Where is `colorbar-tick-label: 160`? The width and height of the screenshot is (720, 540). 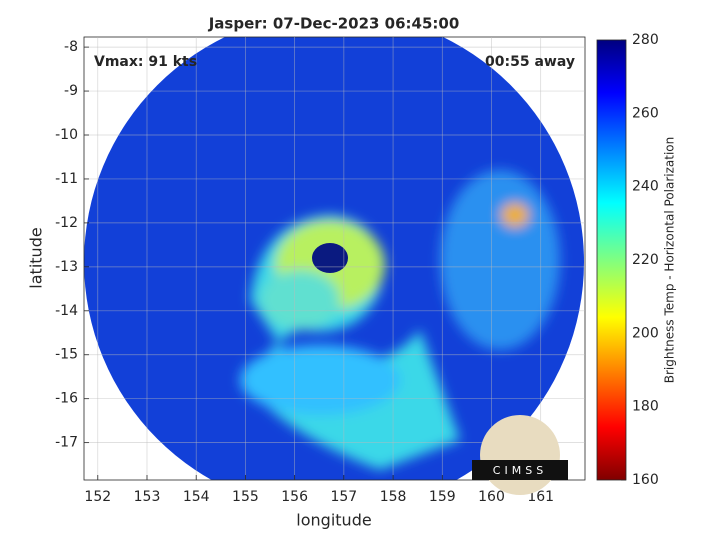 colorbar-tick-label: 160 is located at coordinates (645, 480).